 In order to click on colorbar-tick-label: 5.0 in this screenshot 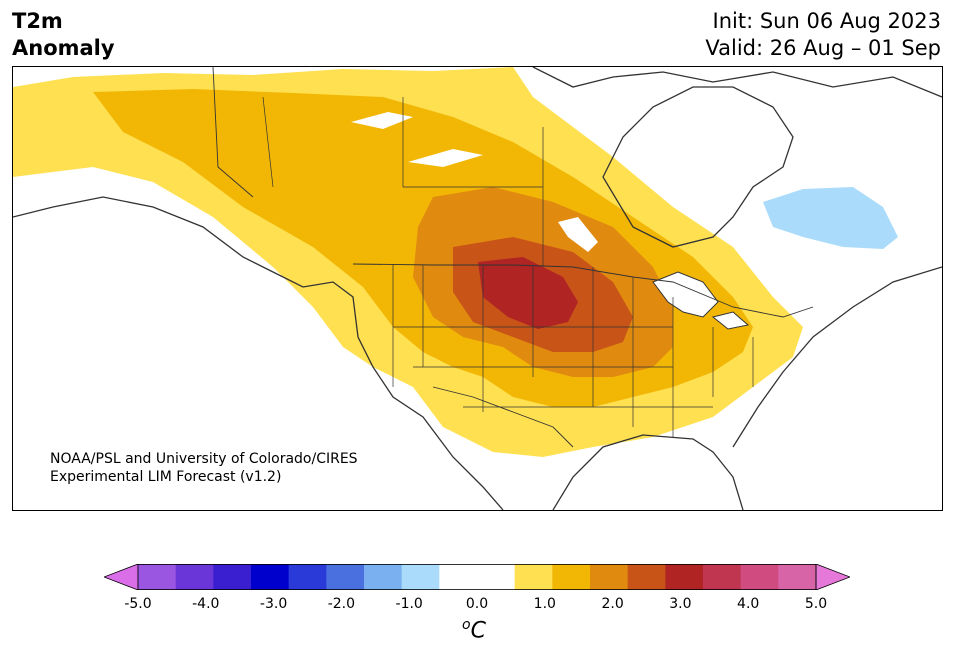, I will do `click(816, 604)`.